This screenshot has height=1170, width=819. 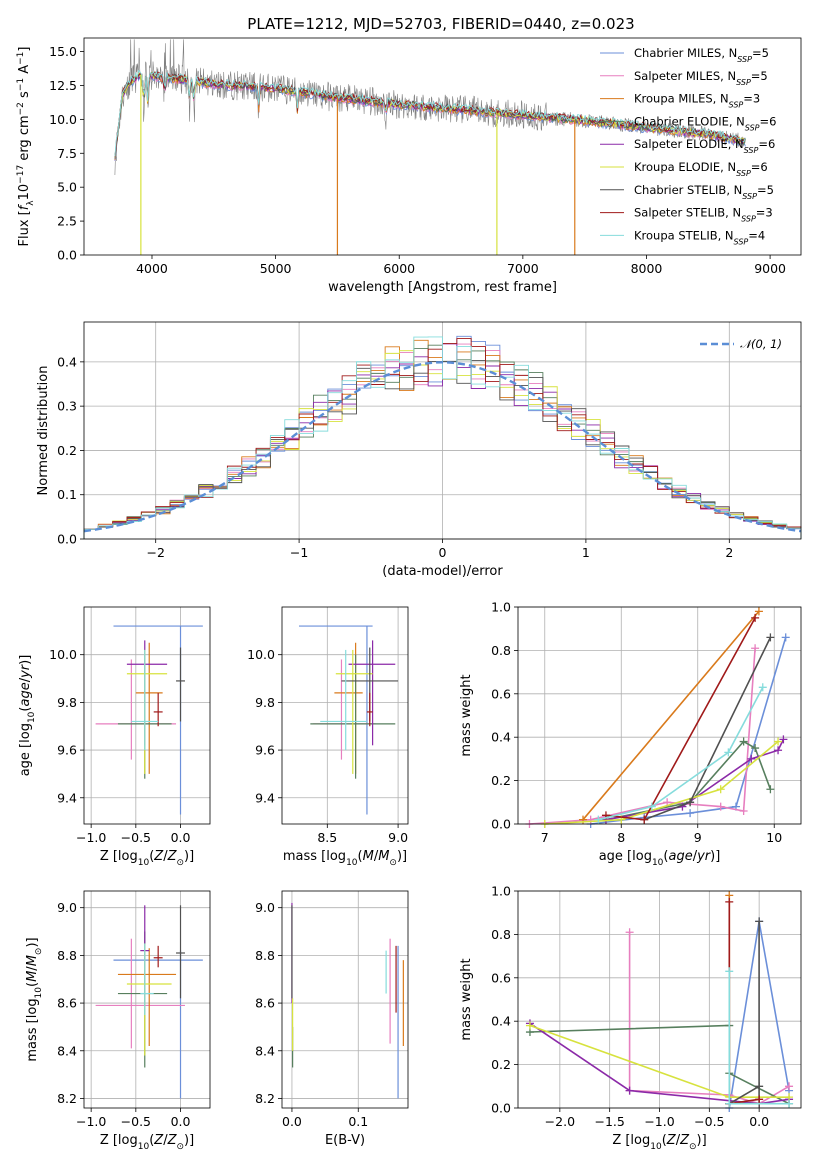 What do you see at coordinates (345, 858) in the screenshot?
I see `x-axis-label: mass [log10(M/M⊙)]` at bounding box center [345, 858].